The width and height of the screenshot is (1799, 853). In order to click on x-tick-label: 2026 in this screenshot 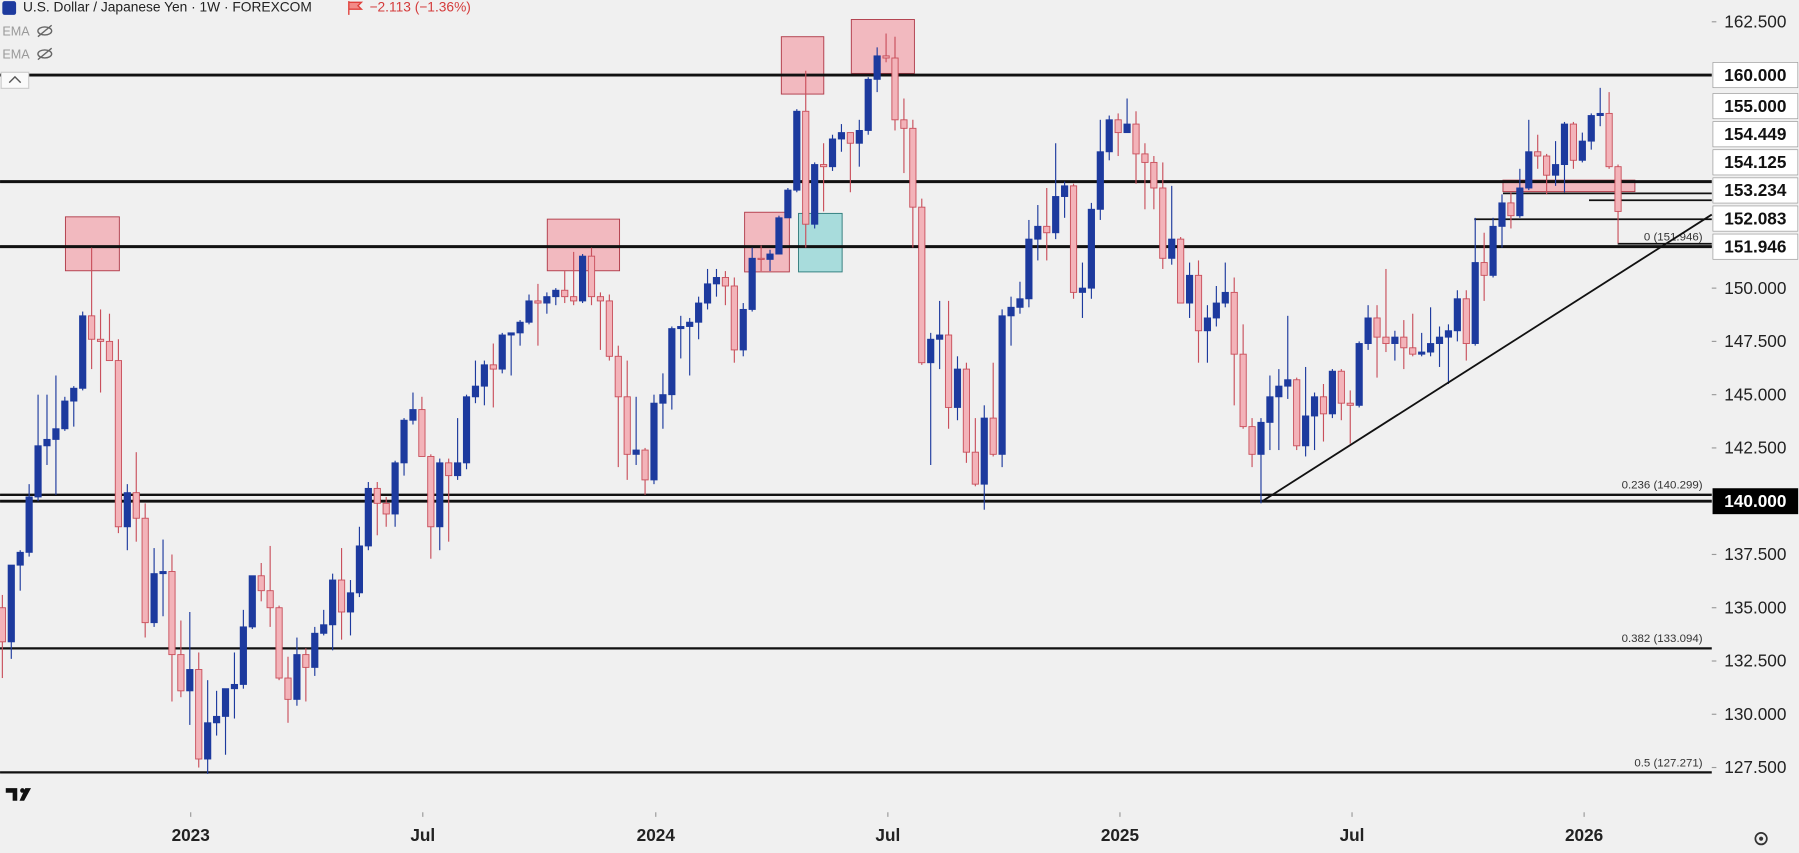, I will do `click(1584, 835)`.